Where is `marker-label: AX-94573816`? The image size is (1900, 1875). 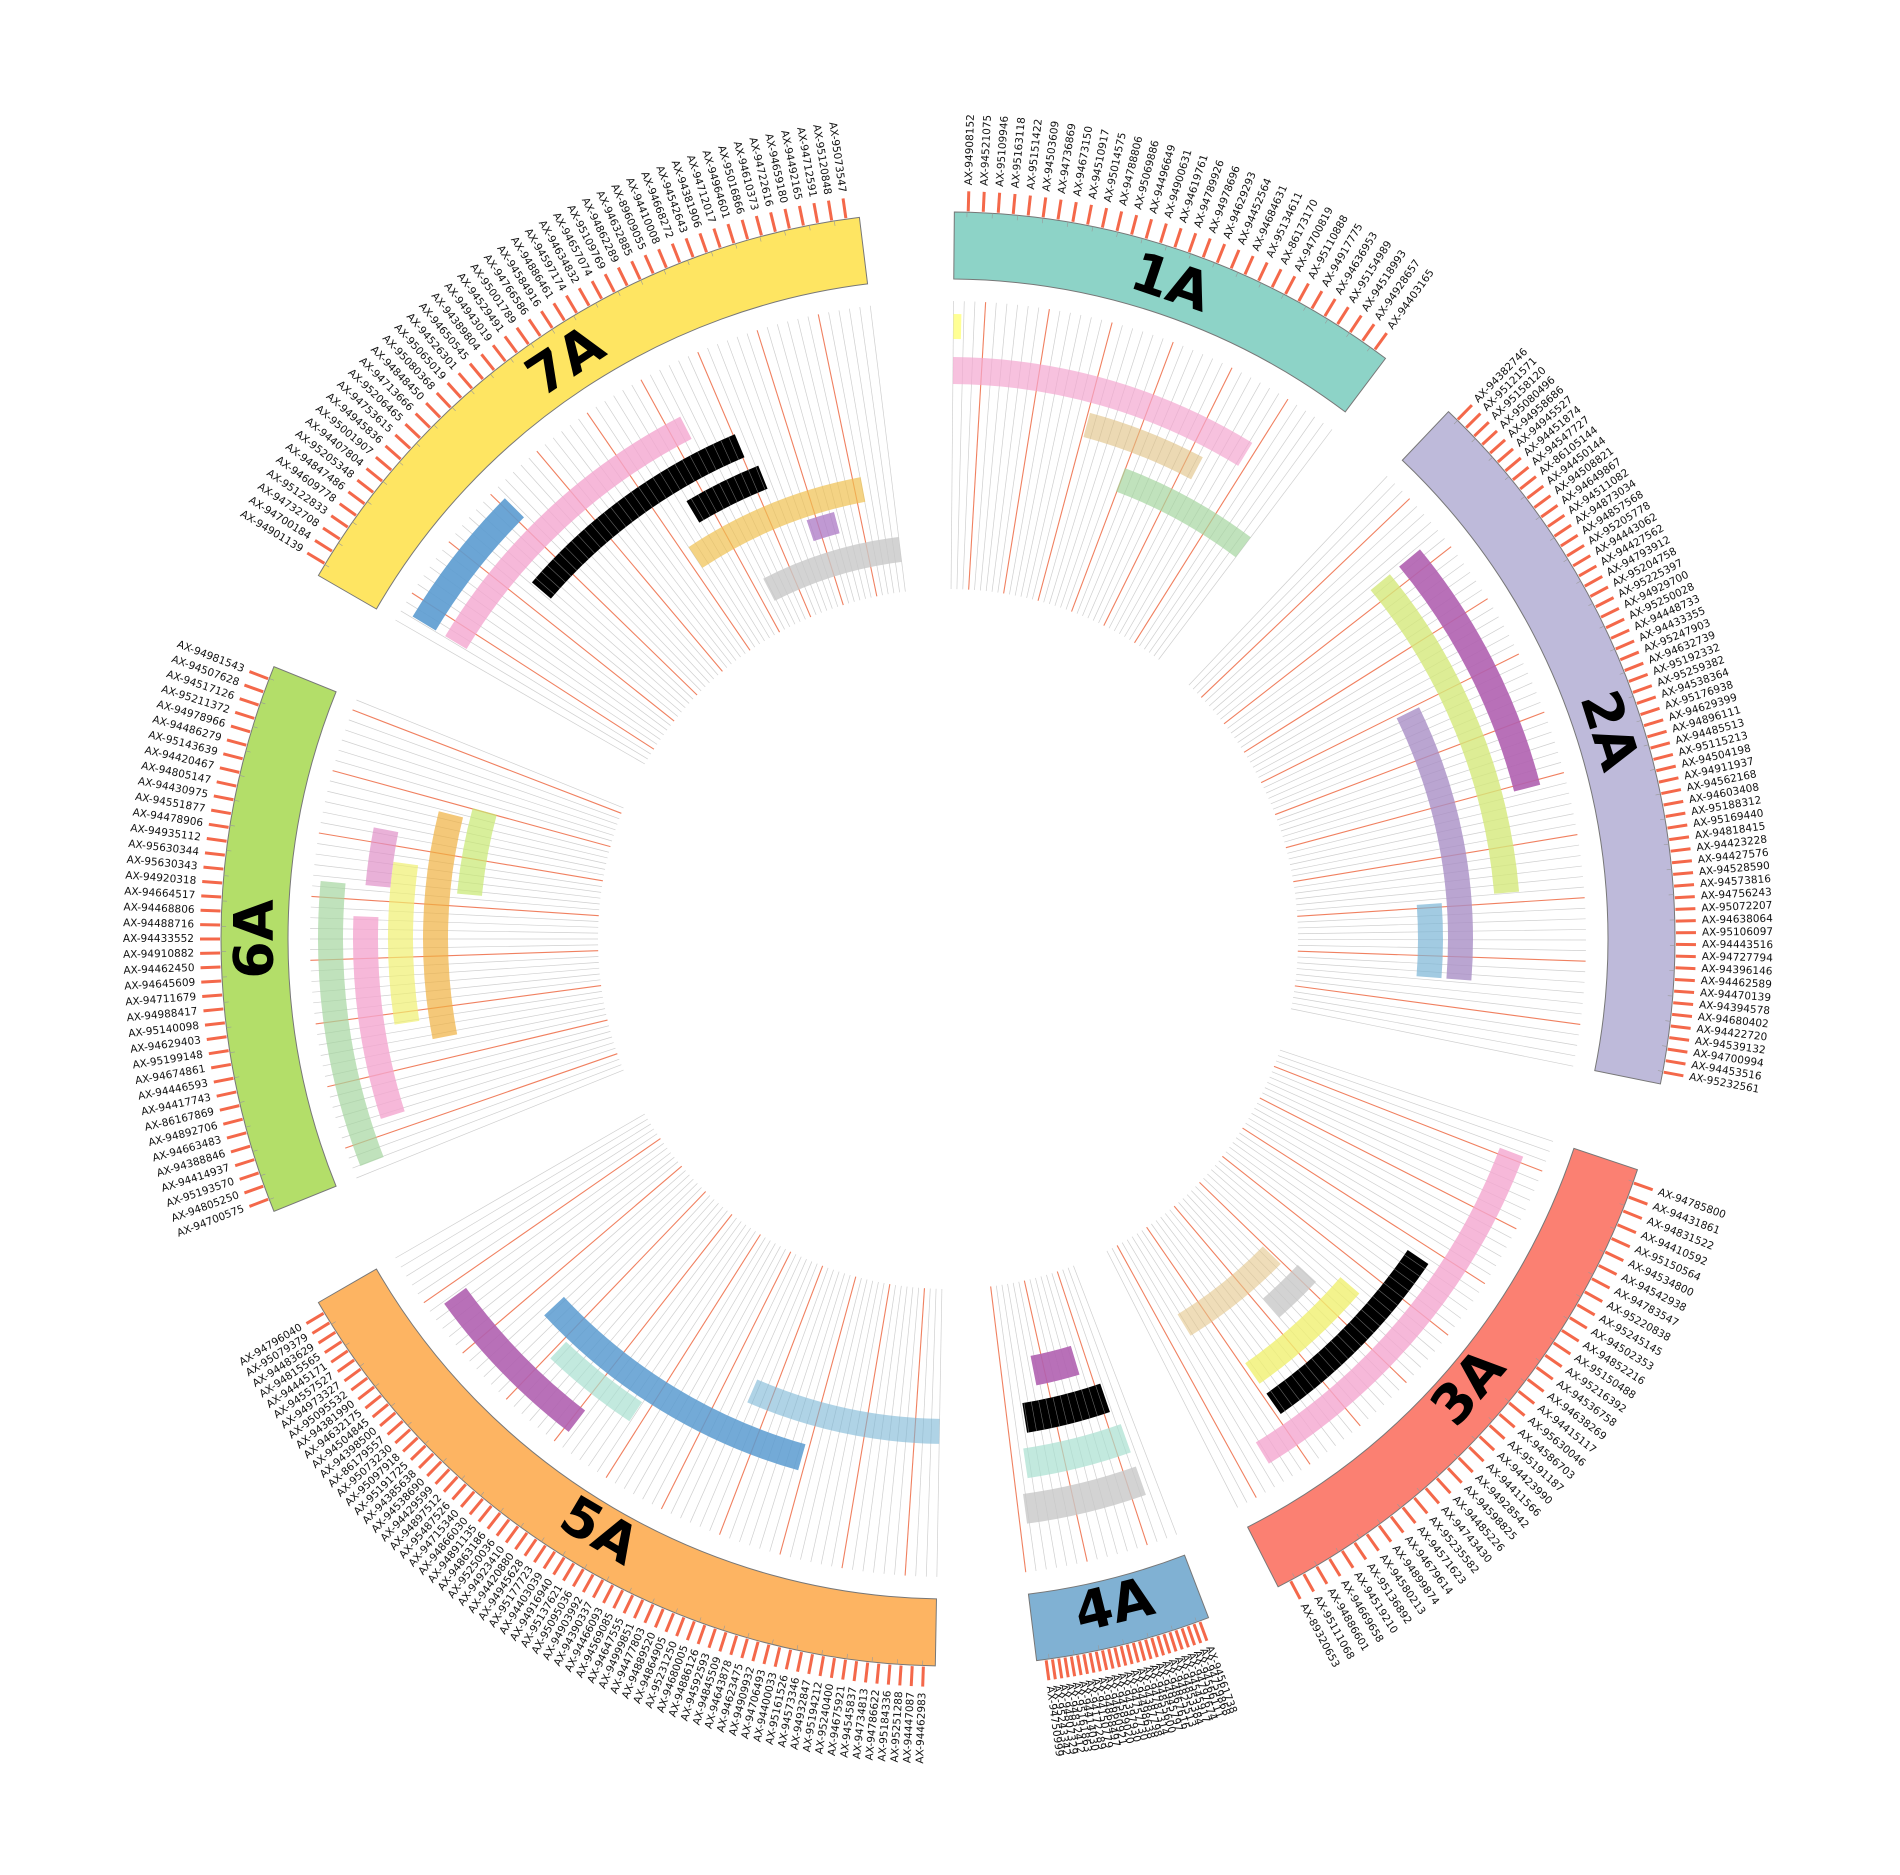 marker-label: AX-94573816 is located at coordinates (1736, 881).